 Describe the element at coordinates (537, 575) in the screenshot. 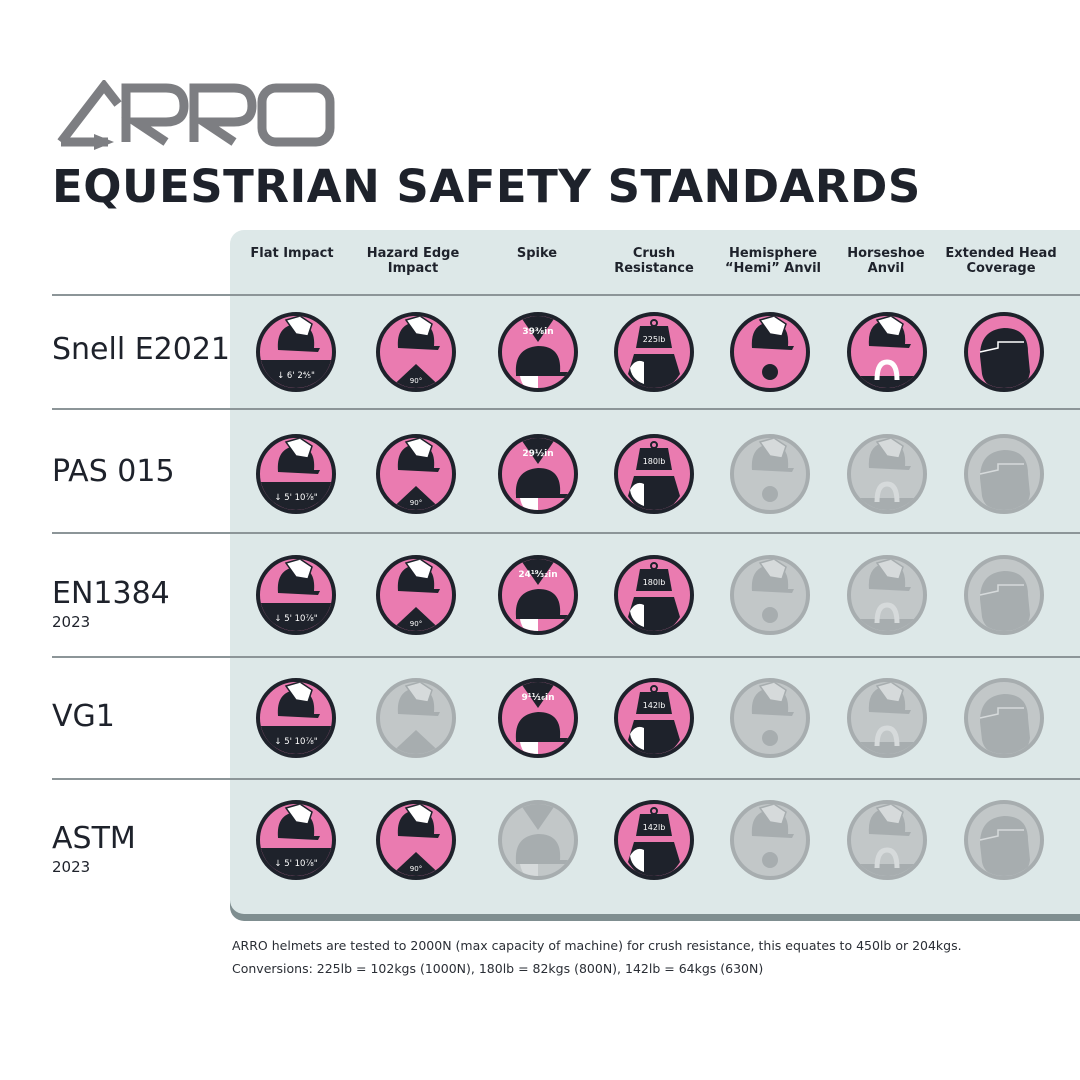

I see `svg-text: 24¹⁹⁄₃₂in` at that location.